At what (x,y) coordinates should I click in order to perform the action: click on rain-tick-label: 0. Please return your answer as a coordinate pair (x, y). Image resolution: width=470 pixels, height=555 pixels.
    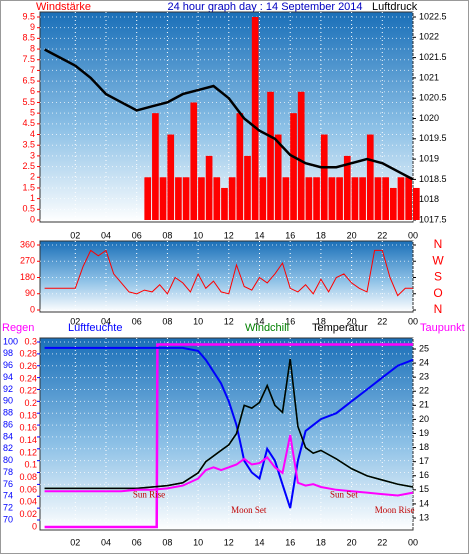
    Looking at the image, I should click on (34, 526).